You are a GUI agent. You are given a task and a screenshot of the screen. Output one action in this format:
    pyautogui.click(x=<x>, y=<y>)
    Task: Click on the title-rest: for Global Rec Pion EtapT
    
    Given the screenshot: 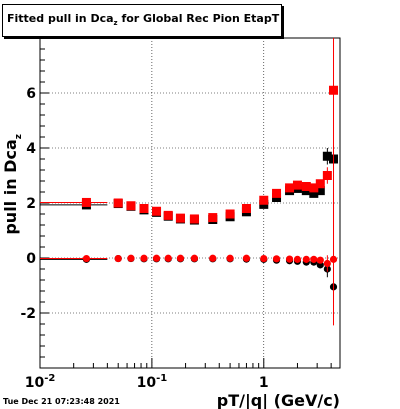 What is the action you would take?
    pyautogui.click(x=198, y=18)
    